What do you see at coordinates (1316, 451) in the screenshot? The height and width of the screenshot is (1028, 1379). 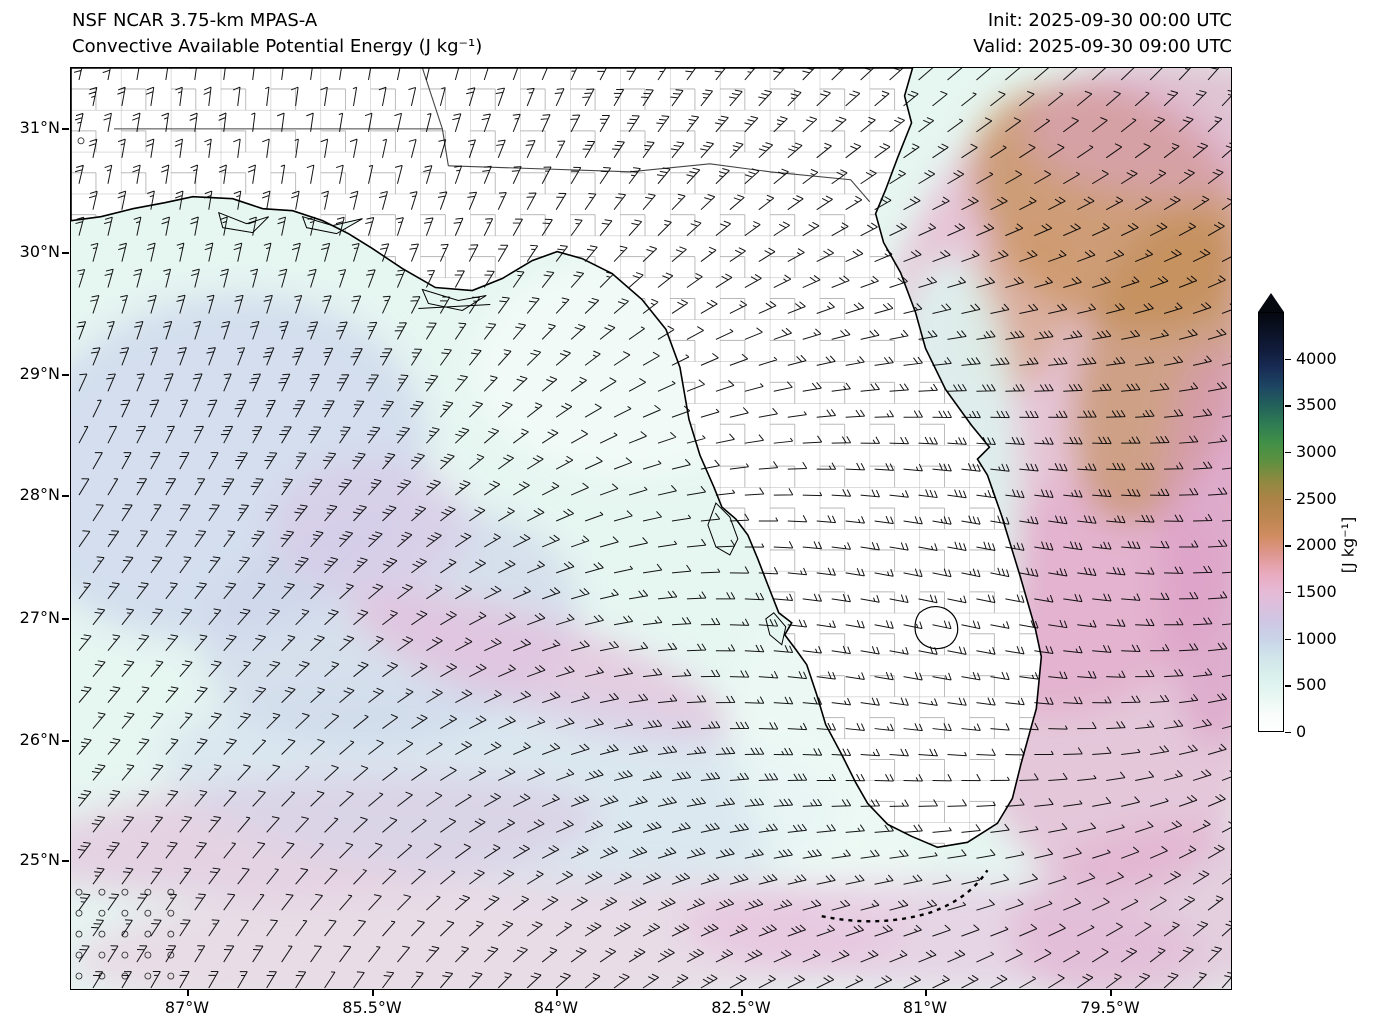 I see `colorbar-tick-label: 3000` at bounding box center [1316, 451].